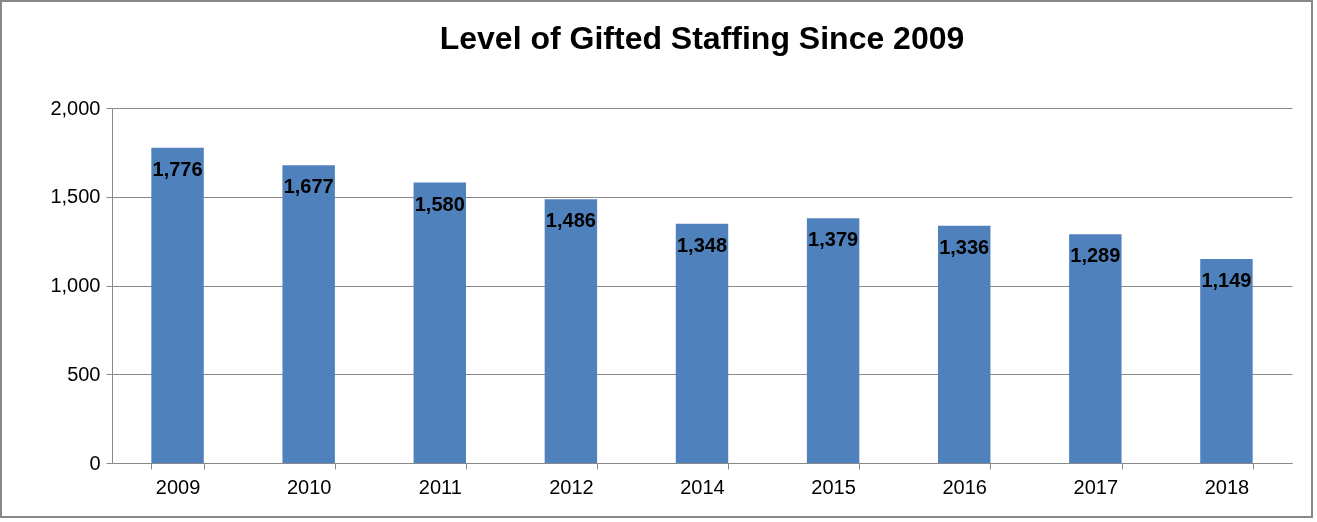 This screenshot has height=522, width=1317. I want to click on x-tick-label: 2016, so click(964, 486).